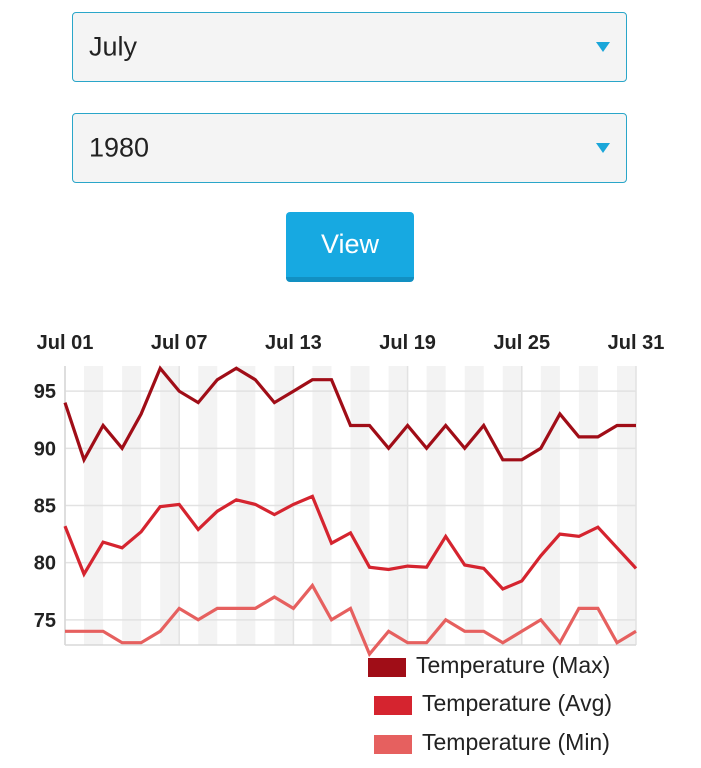 The height and width of the screenshot is (768, 701). What do you see at coordinates (119, 147) in the screenshot?
I see `year-select-value: 1980` at bounding box center [119, 147].